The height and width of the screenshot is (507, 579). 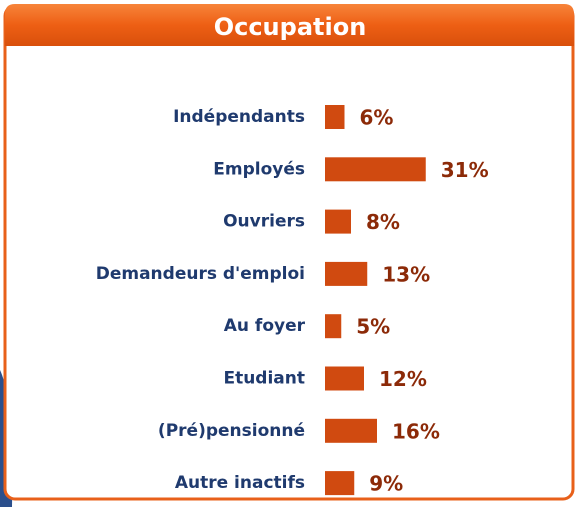 What do you see at coordinates (264, 222) in the screenshot?
I see `category-label: Ouvriers` at bounding box center [264, 222].